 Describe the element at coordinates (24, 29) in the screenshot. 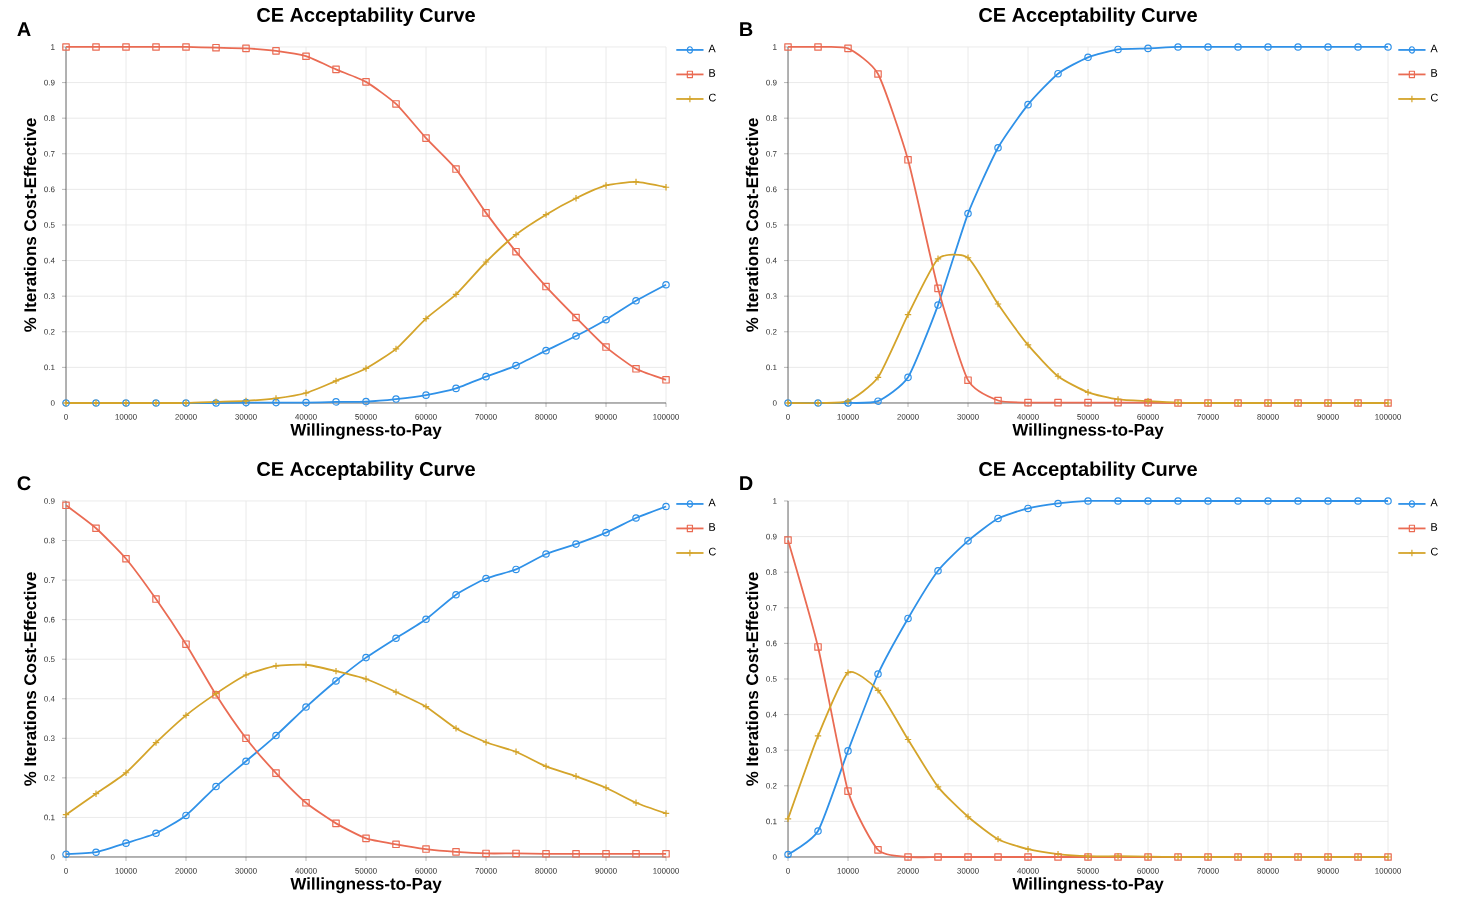

I see `text: A` at that location.